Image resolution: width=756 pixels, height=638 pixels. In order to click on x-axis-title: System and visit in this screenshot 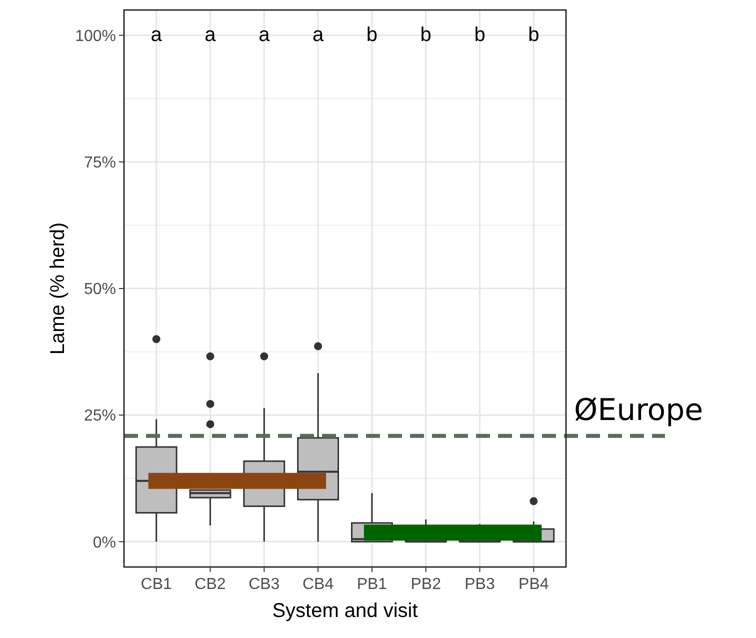, I will do `click(345, 611)`.